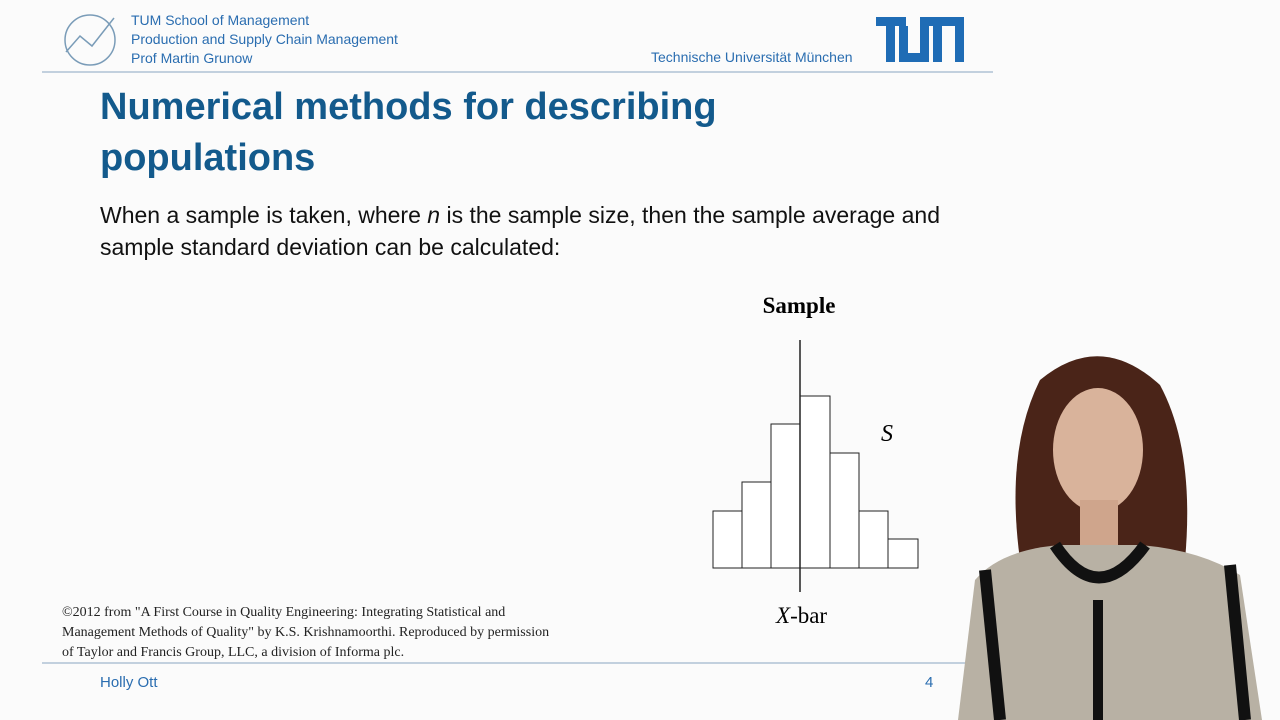 Image resolution: width=1280 pixels, height=720 pixels. Describe the element at coordinates (809, 615) in the screenshot. I see `mean-suffix: -bar` at that location.